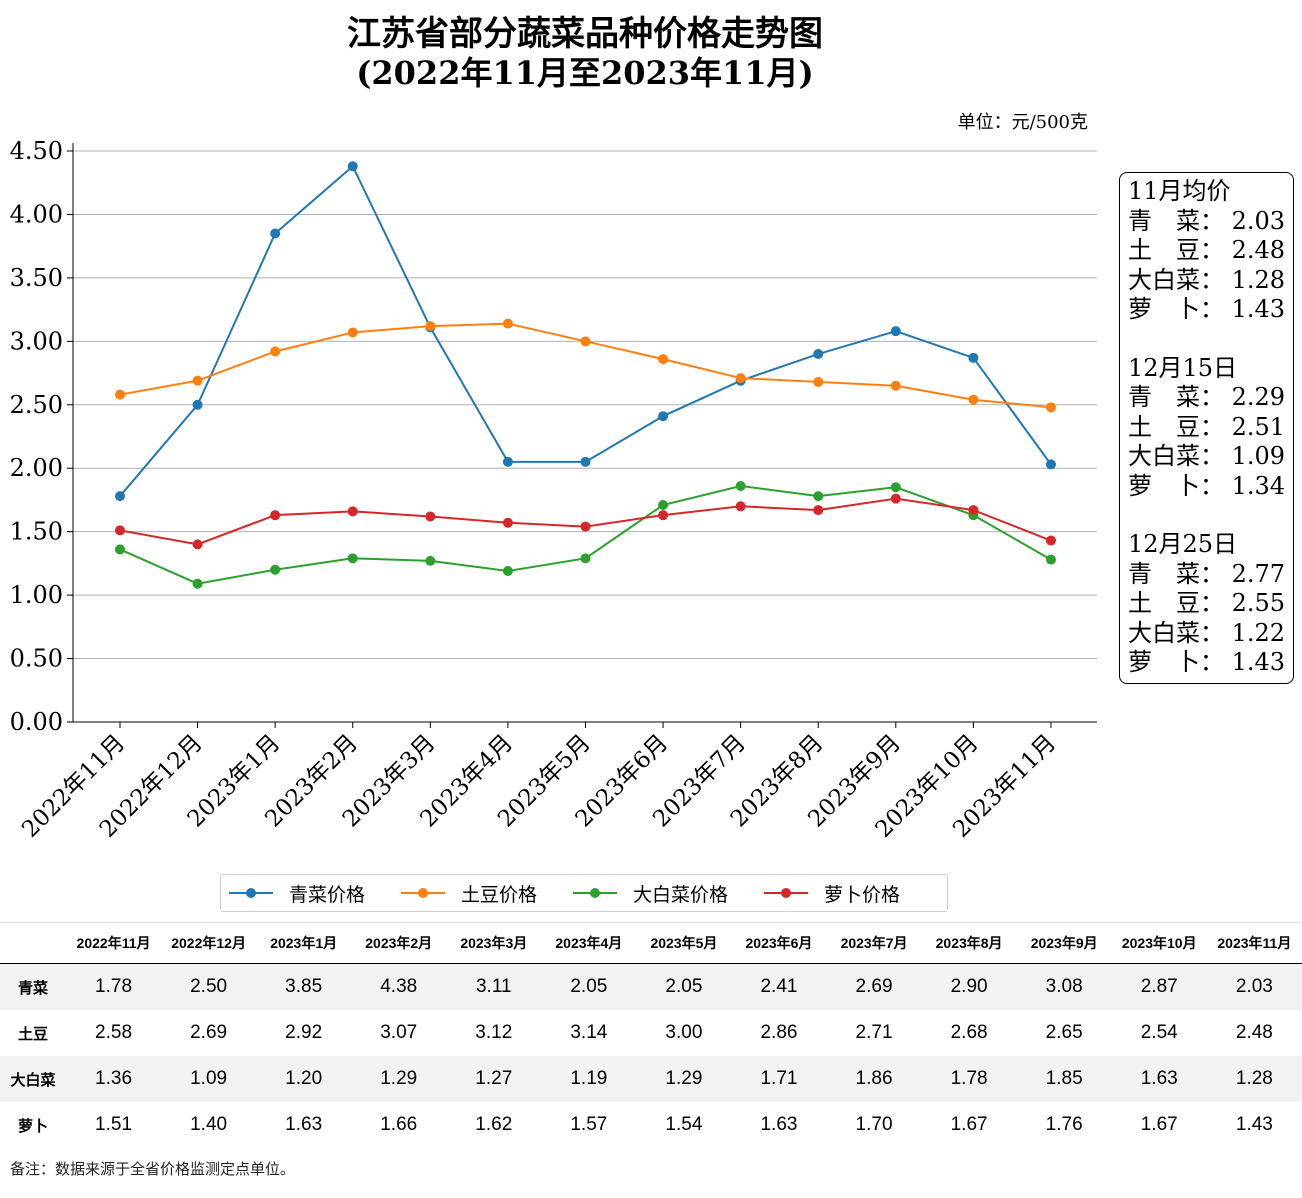 Image resolution: width=1302 pixels, height=1198 pixels. What do you see at coordinates (304, 1032) in the screenshot?
I see `table-cell: 2.92` at bounding box center [304, 1032].